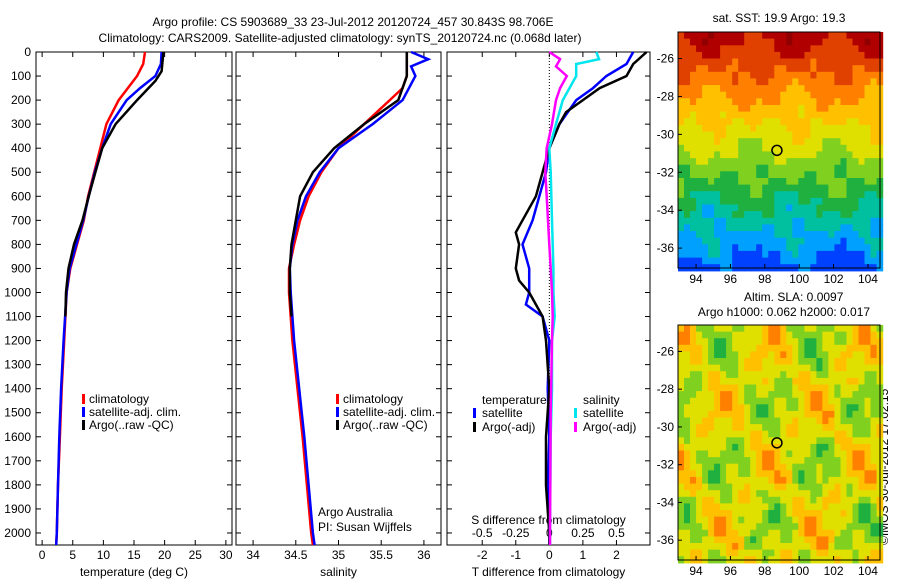 The height and width of the screenshot is (580, 900). Describe the element at coordinates (666, 96) in the screenshot. I see `lat-tick-label: -28` at that location.